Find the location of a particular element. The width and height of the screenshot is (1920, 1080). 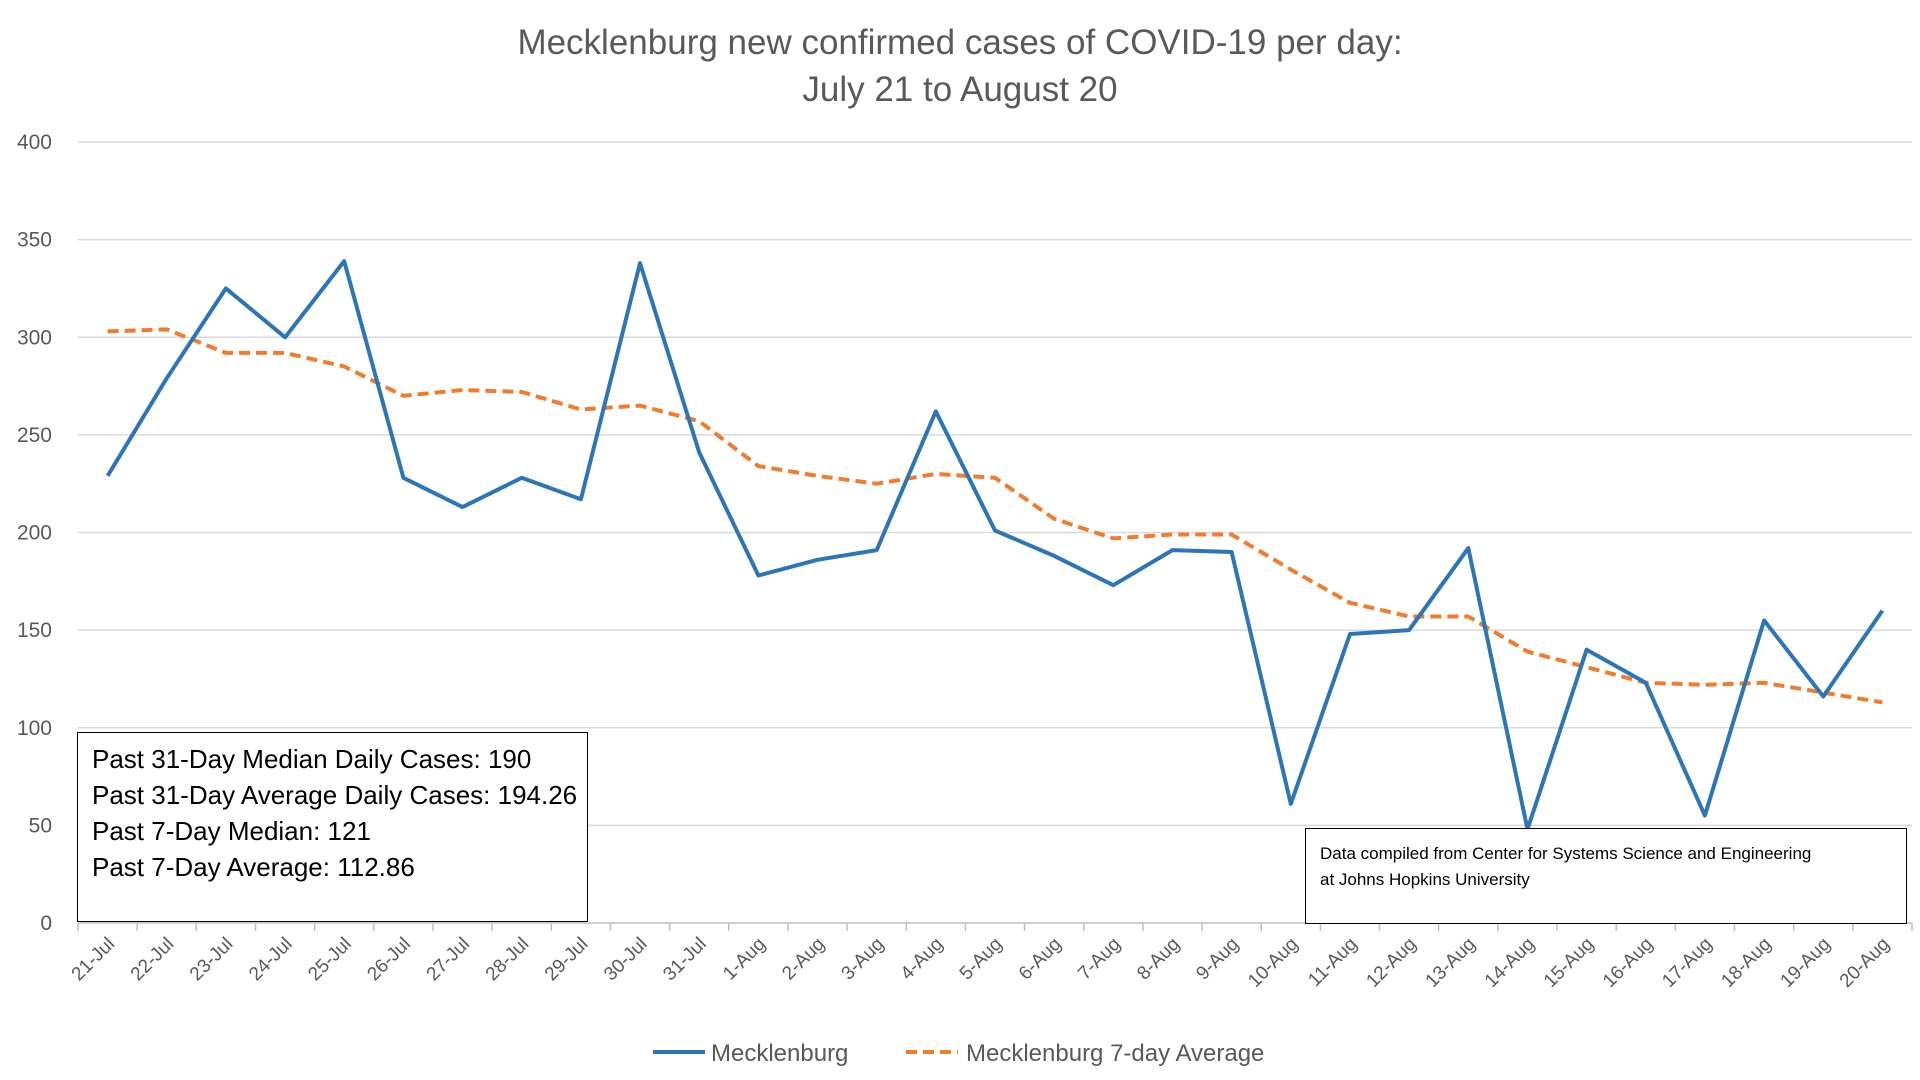

y-tick-label: 150 is located at coordinates (34, 630).